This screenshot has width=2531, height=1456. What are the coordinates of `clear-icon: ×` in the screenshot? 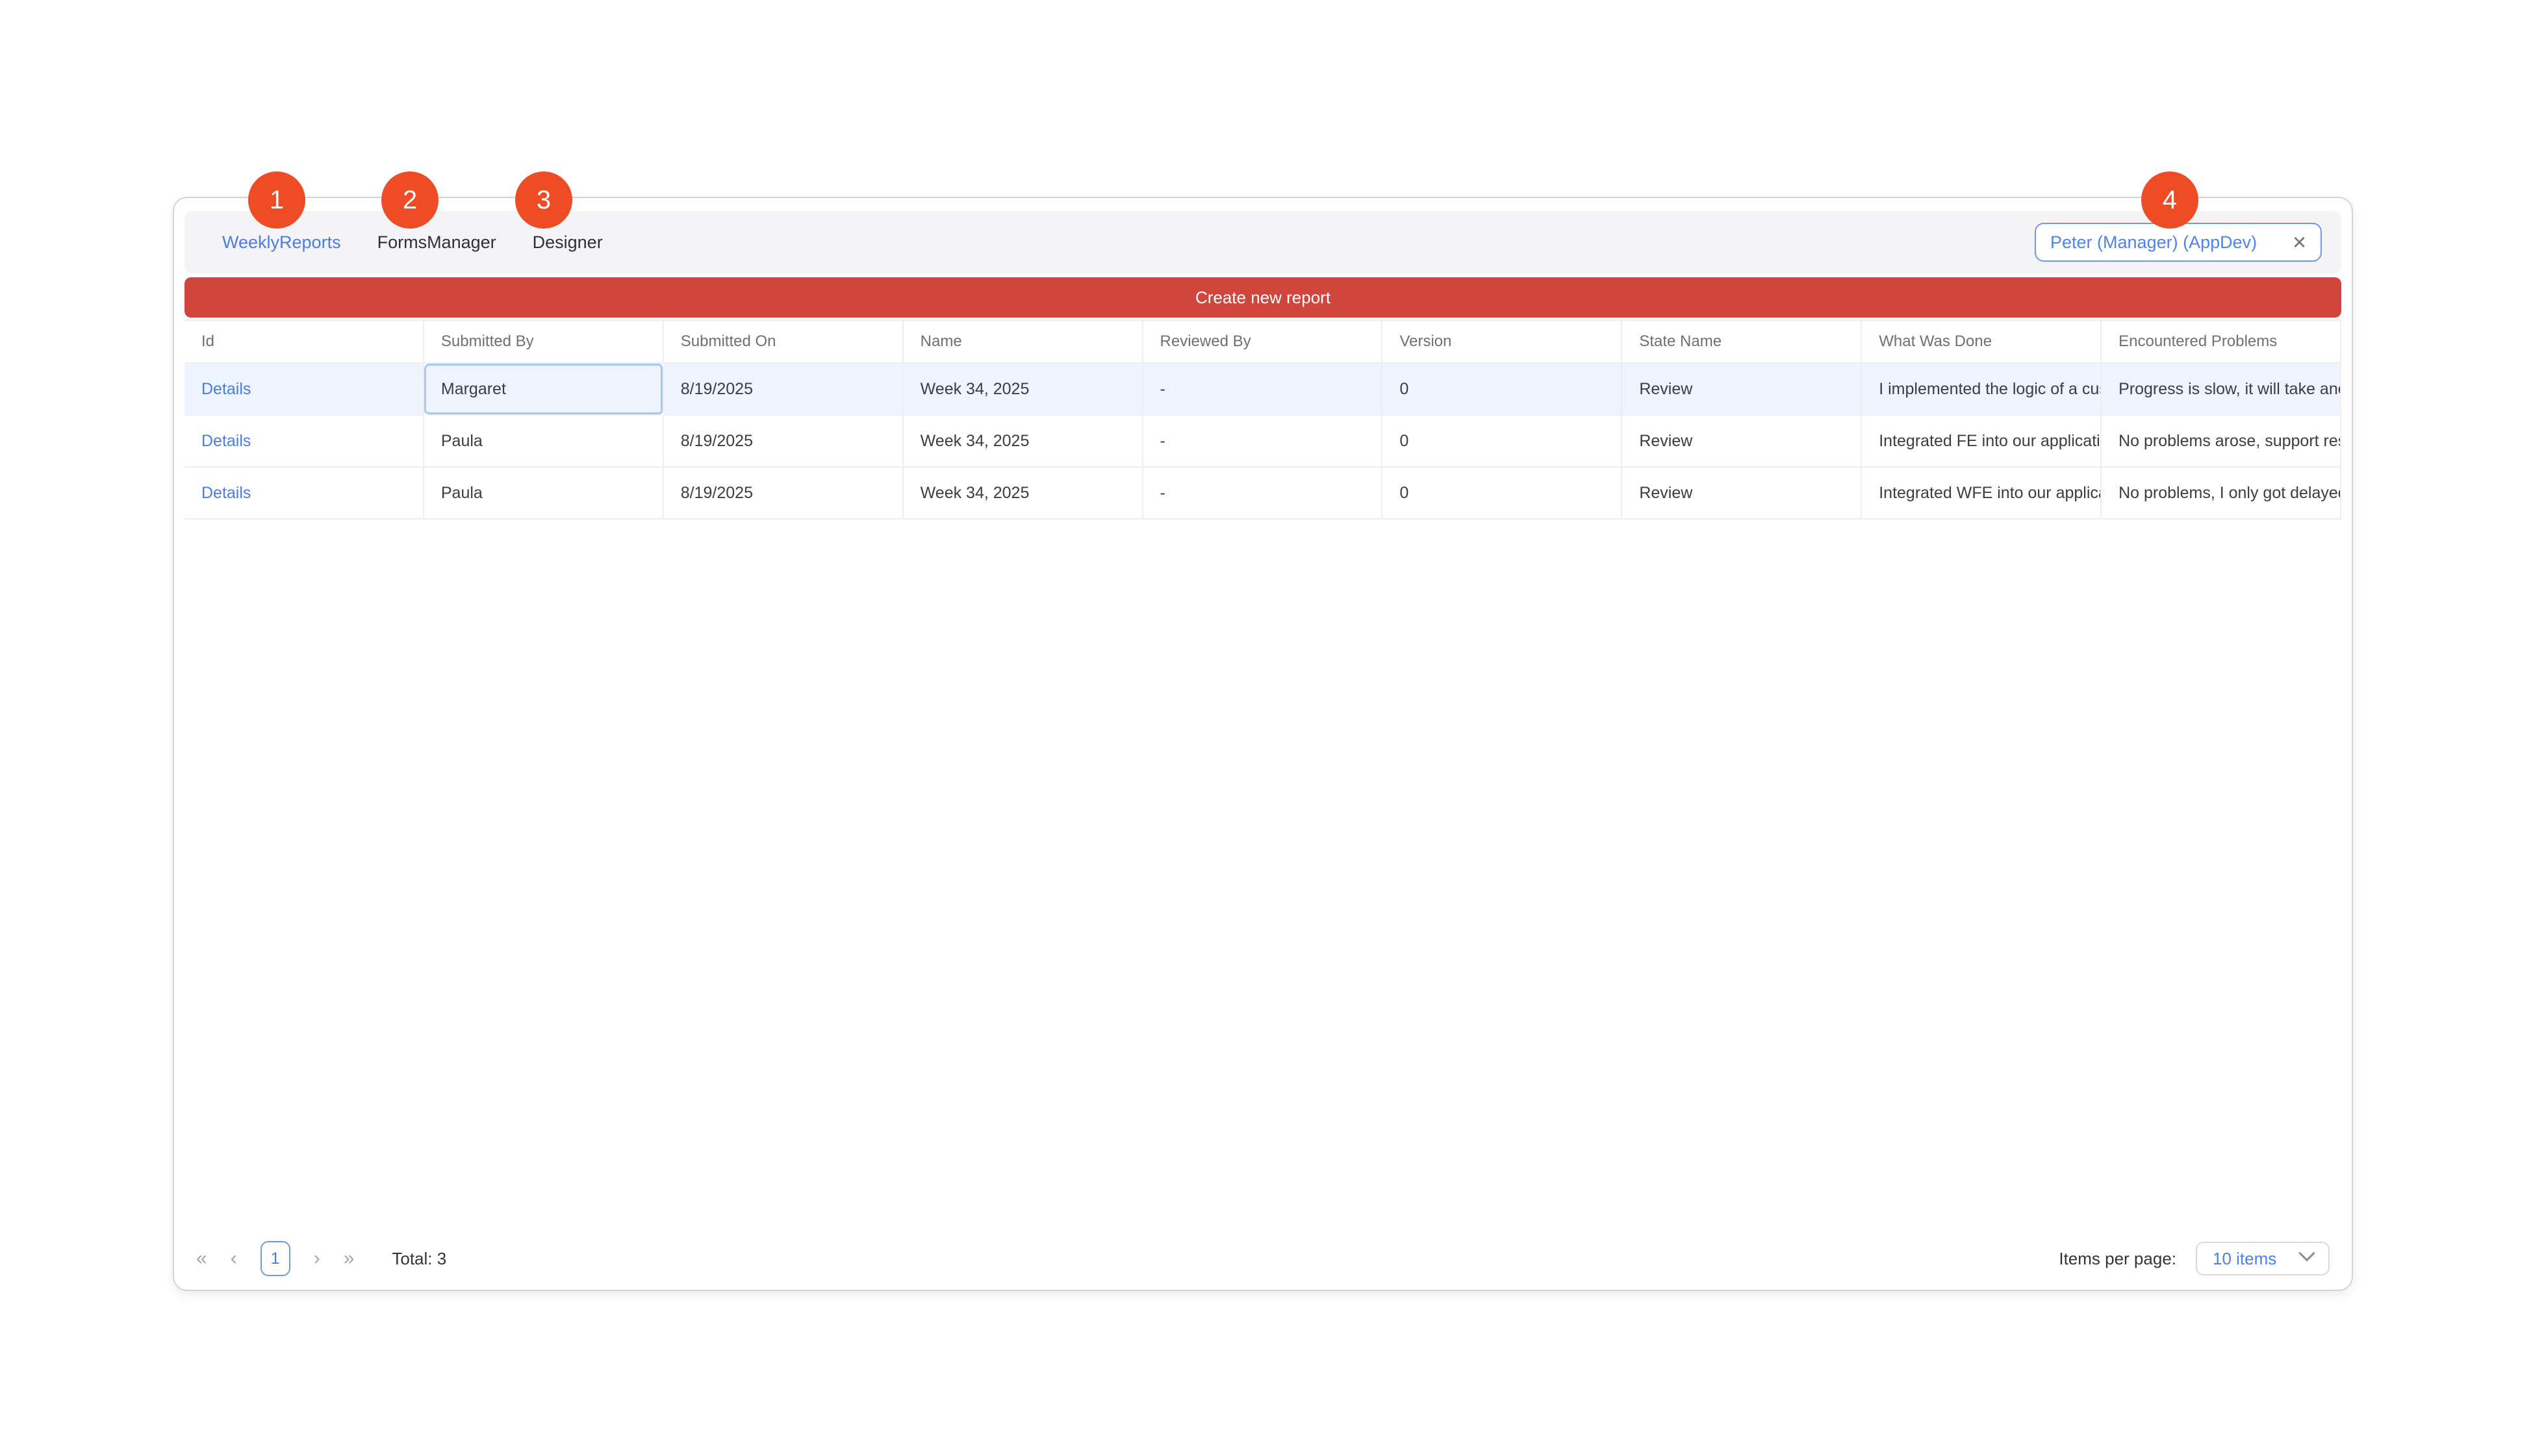 It's located at (2299, 242).